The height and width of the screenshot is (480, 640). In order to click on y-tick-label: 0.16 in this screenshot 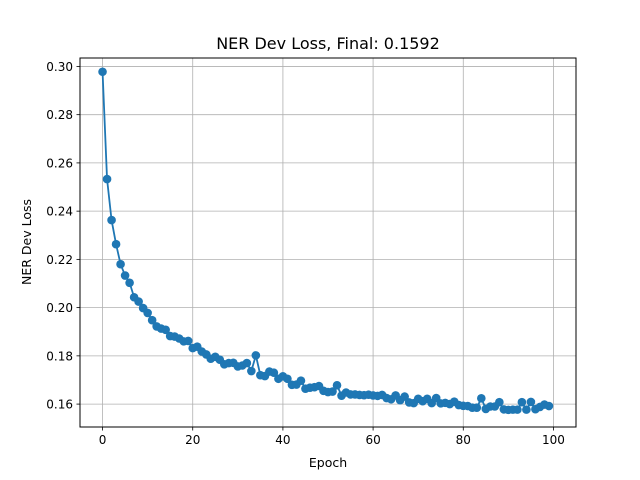, I will do `click(59, 405)`.